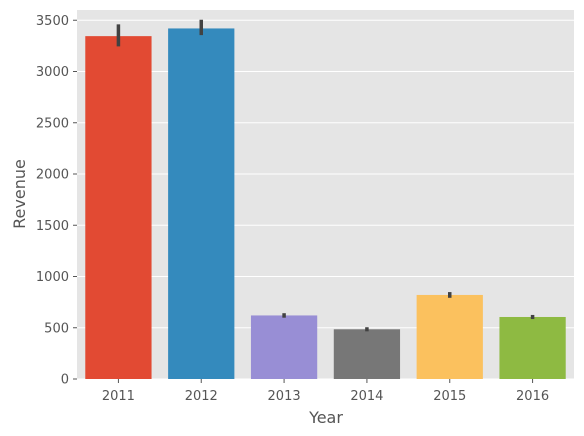 Image resolution: width=584 pixels, height=436 pixels. What do you see at coordinates (449, 396) in the screenshot?
I see `x-tick-label: 2015` at bounding box center [449, 396].